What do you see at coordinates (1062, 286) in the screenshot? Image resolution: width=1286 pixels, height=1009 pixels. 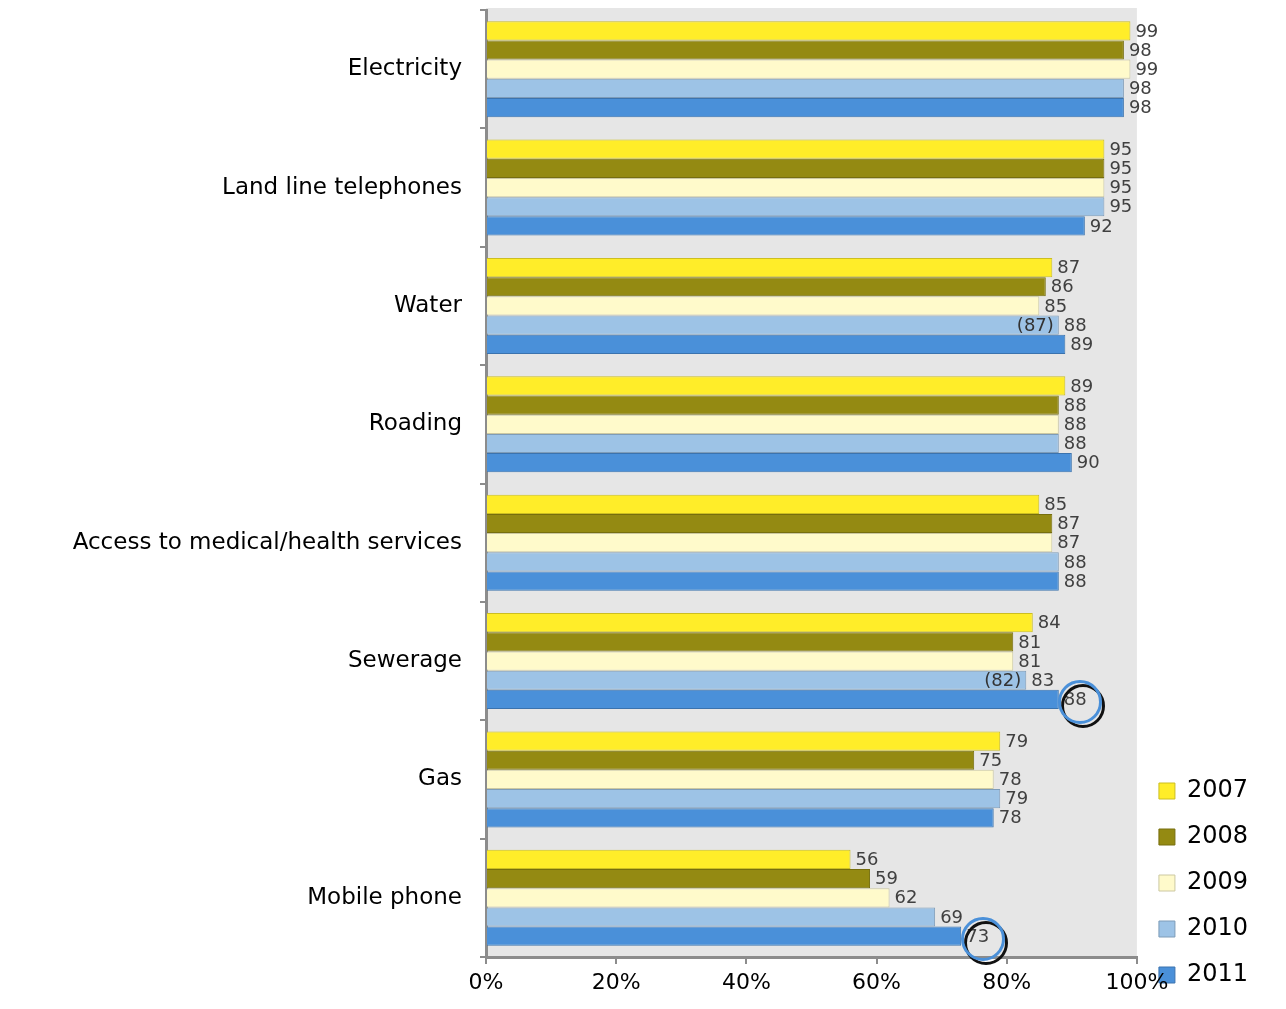 I see `data-label: 86` at bounding box center [1062, 286].